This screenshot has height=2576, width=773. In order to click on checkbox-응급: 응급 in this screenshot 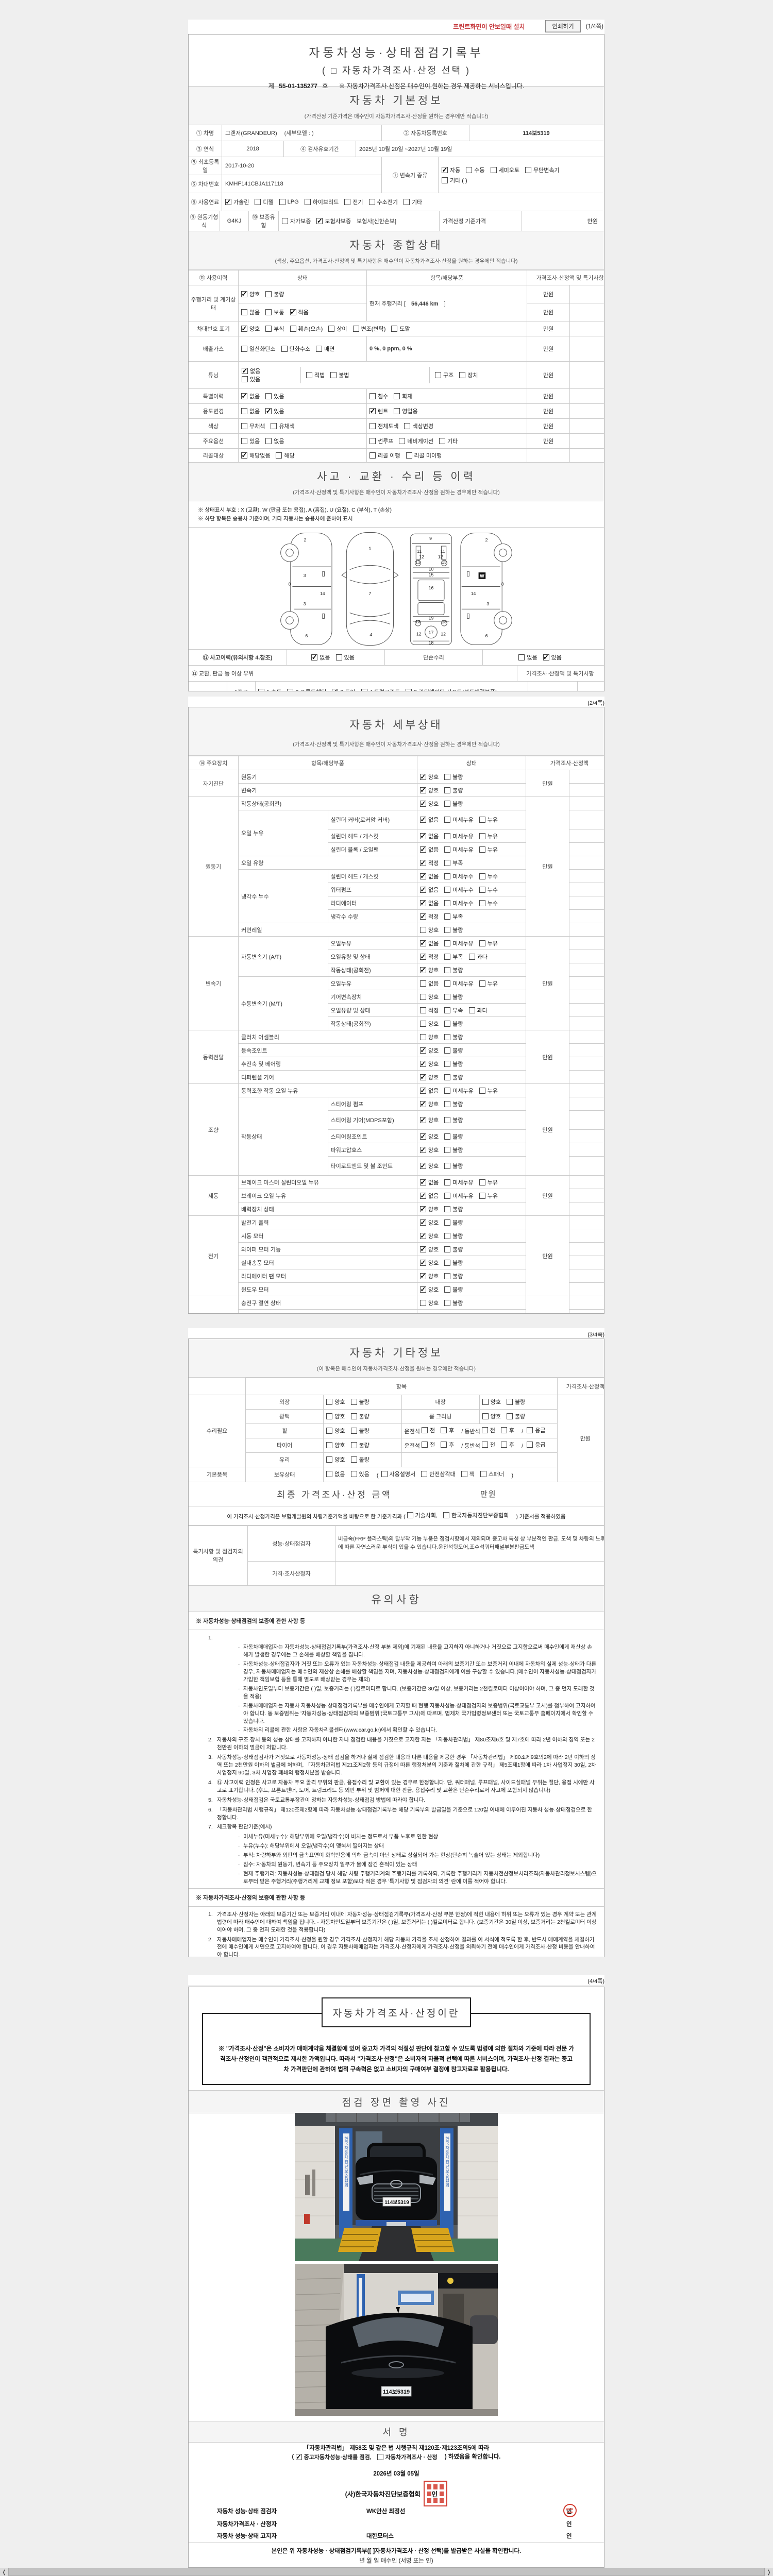, I will do `click(536, 1430)`.